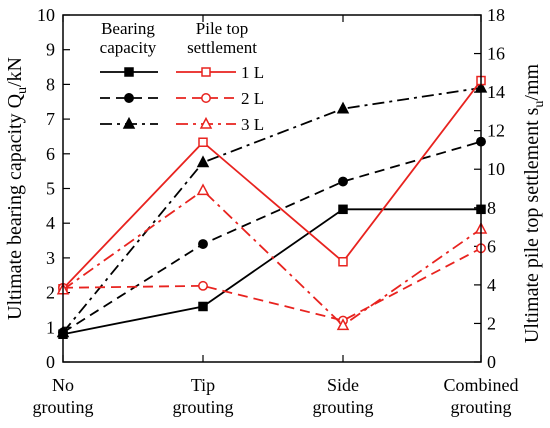 The width and height of the screenshot is (550, 428). I want to click on axis-title-text: Ultimate bearing capacity Q, so click(15, 206).